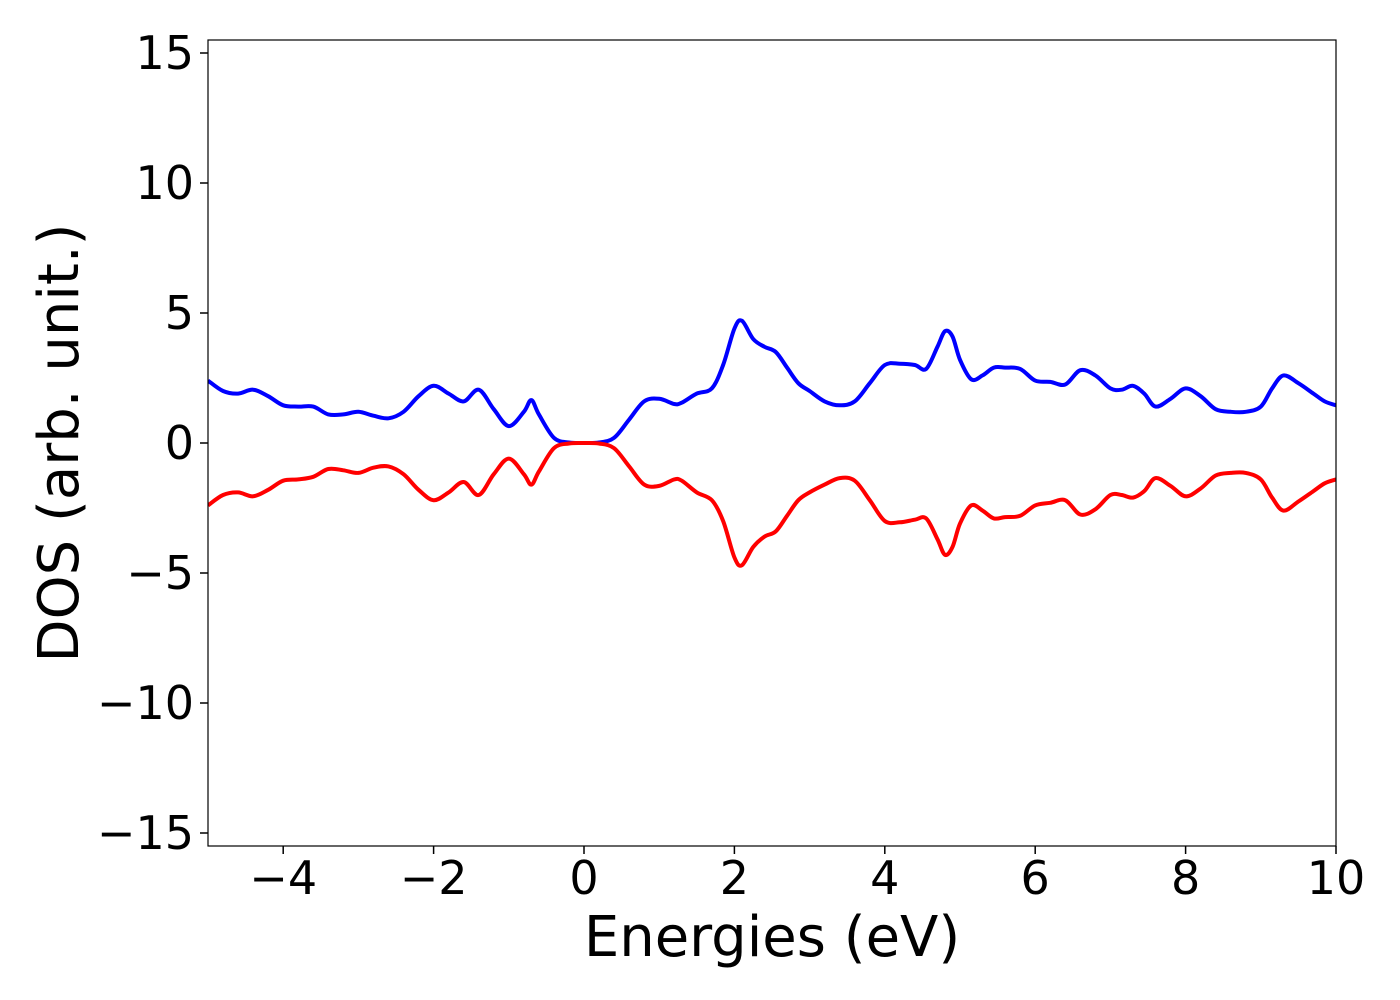 The image size is (1400, 1000). I want to click on dos-line-spin-down, so click(772, 504).